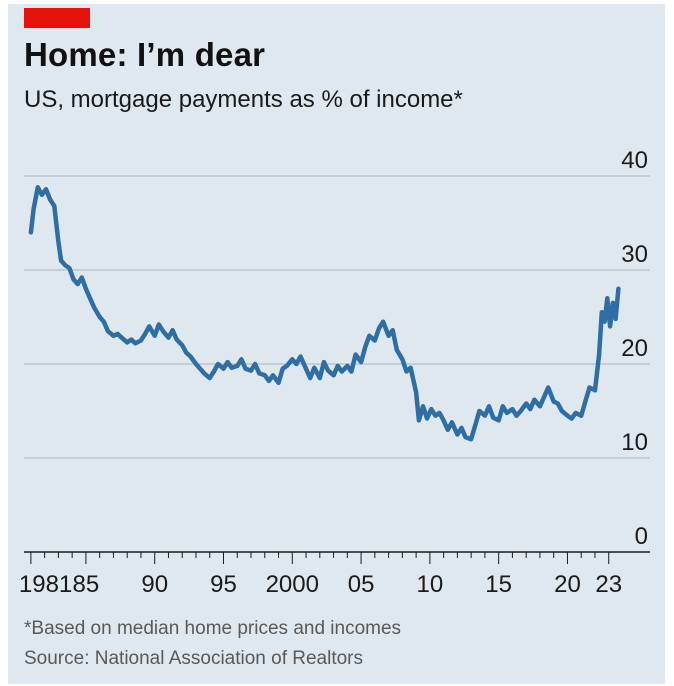 The width and height of the screenshot is (674, 686). I want to click on y-tick-label: 40, so click(634, 160).